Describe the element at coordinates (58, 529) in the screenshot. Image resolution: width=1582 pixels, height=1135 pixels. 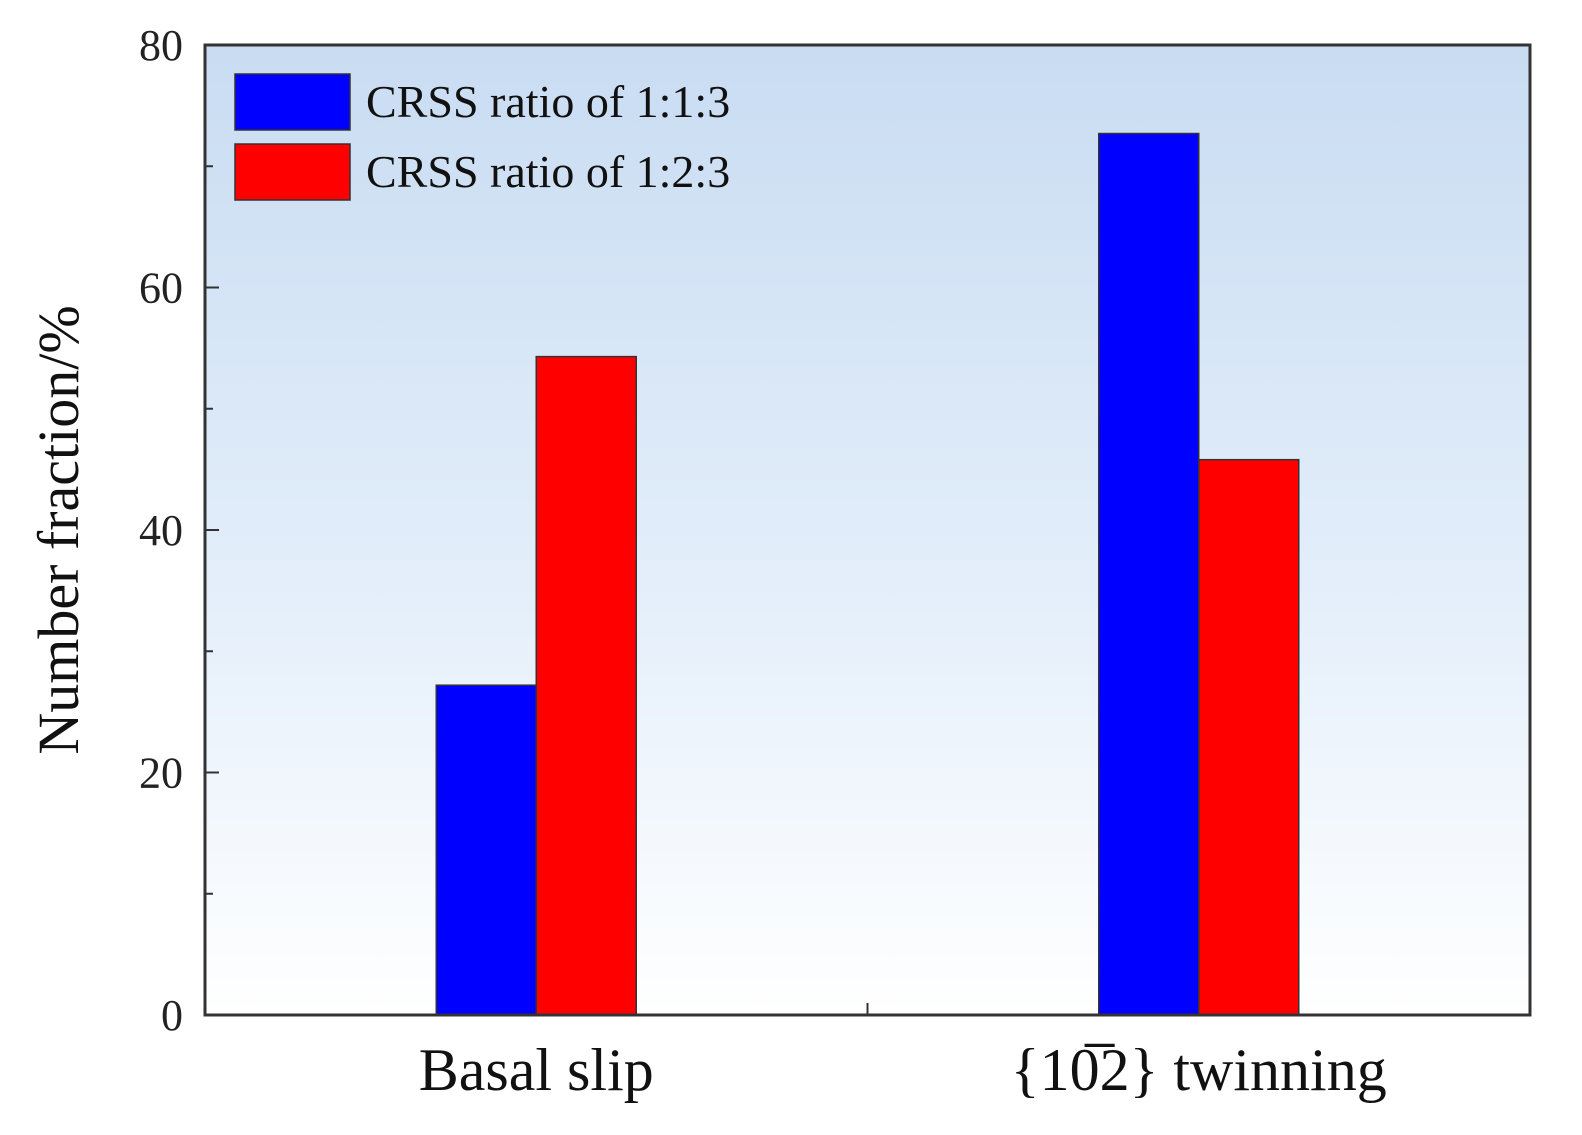
I see `y-axis-title: Number fraction/%` at that location.